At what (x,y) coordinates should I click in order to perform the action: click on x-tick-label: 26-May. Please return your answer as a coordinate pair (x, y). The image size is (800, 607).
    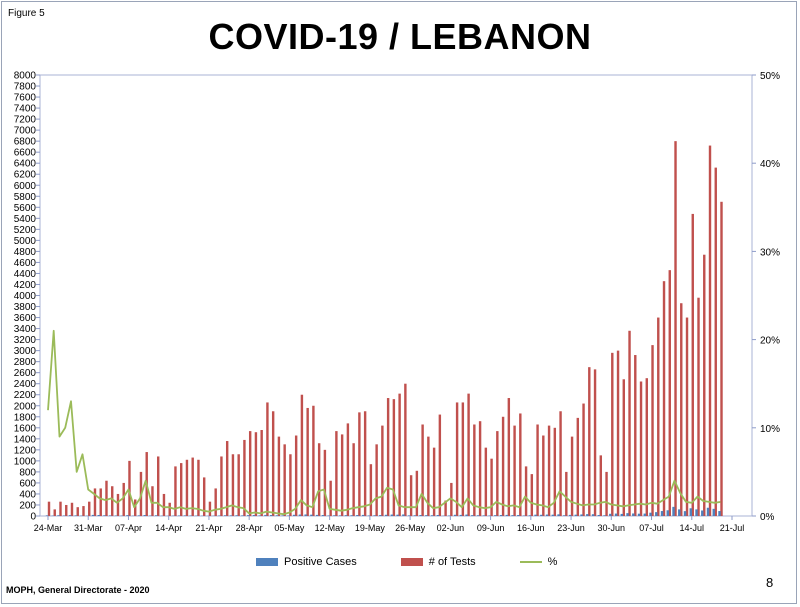
    Looking at the image, I should click on (410, 528).